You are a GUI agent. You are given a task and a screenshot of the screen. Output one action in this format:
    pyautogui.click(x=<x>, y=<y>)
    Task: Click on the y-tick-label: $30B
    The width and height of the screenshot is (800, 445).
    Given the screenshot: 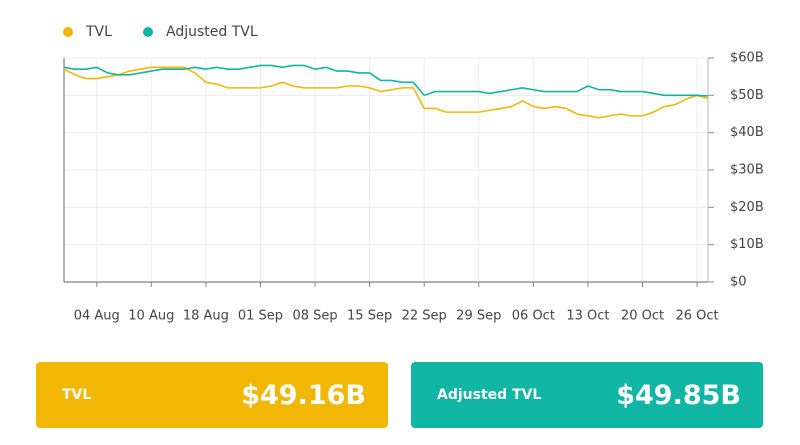 What is the action you would take?
    pyautogui.click(x=747, y=170)
    